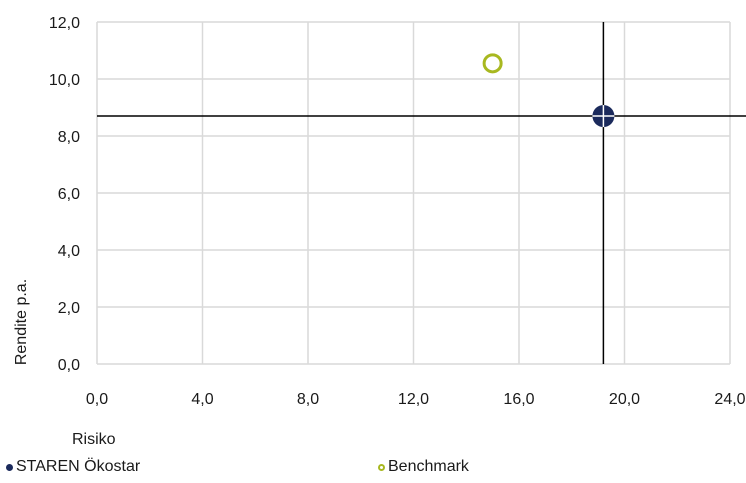  Describe the element at coordinates (69, 194) in the screenshot. I see `y-tick-label: 6,0` at that location.